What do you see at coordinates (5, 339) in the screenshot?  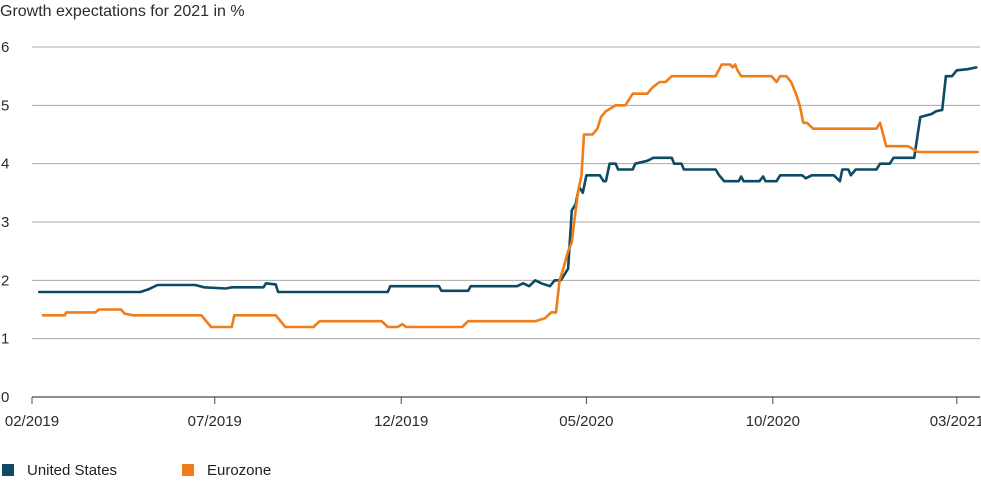 I see `y-tick-label-1: 1` at bounding box center [5, 339].